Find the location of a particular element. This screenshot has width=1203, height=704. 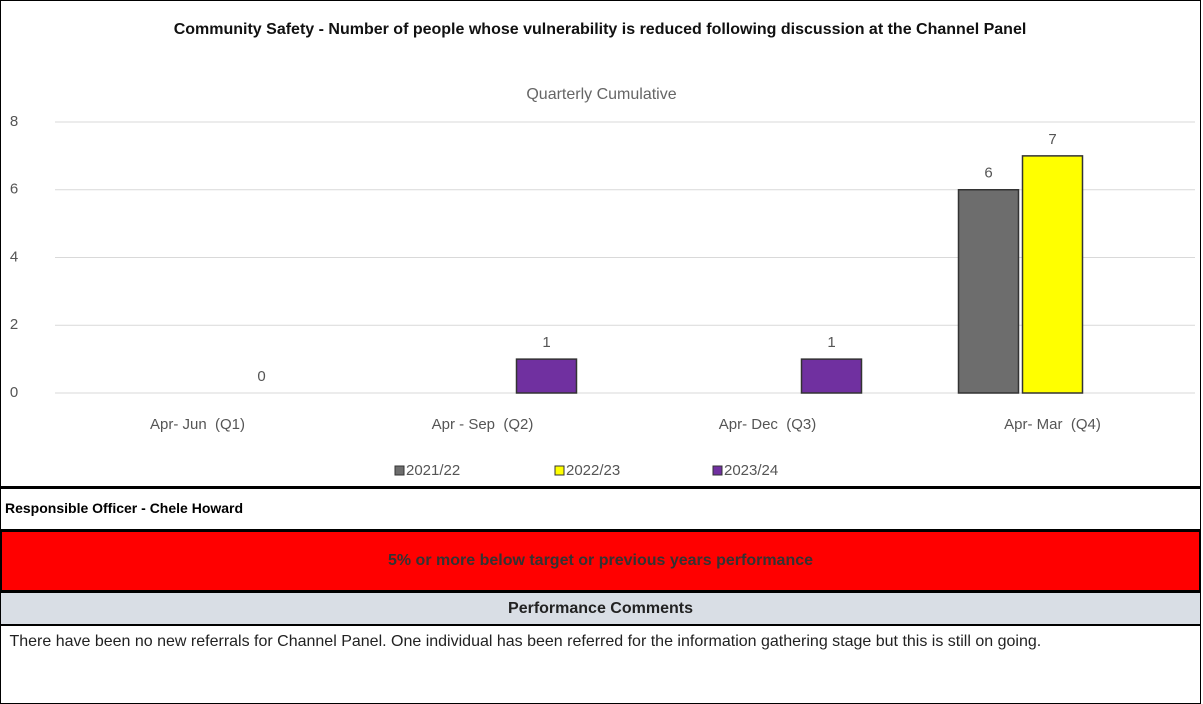

legend-label: 2022/23 is located at coordinates (593, 470).